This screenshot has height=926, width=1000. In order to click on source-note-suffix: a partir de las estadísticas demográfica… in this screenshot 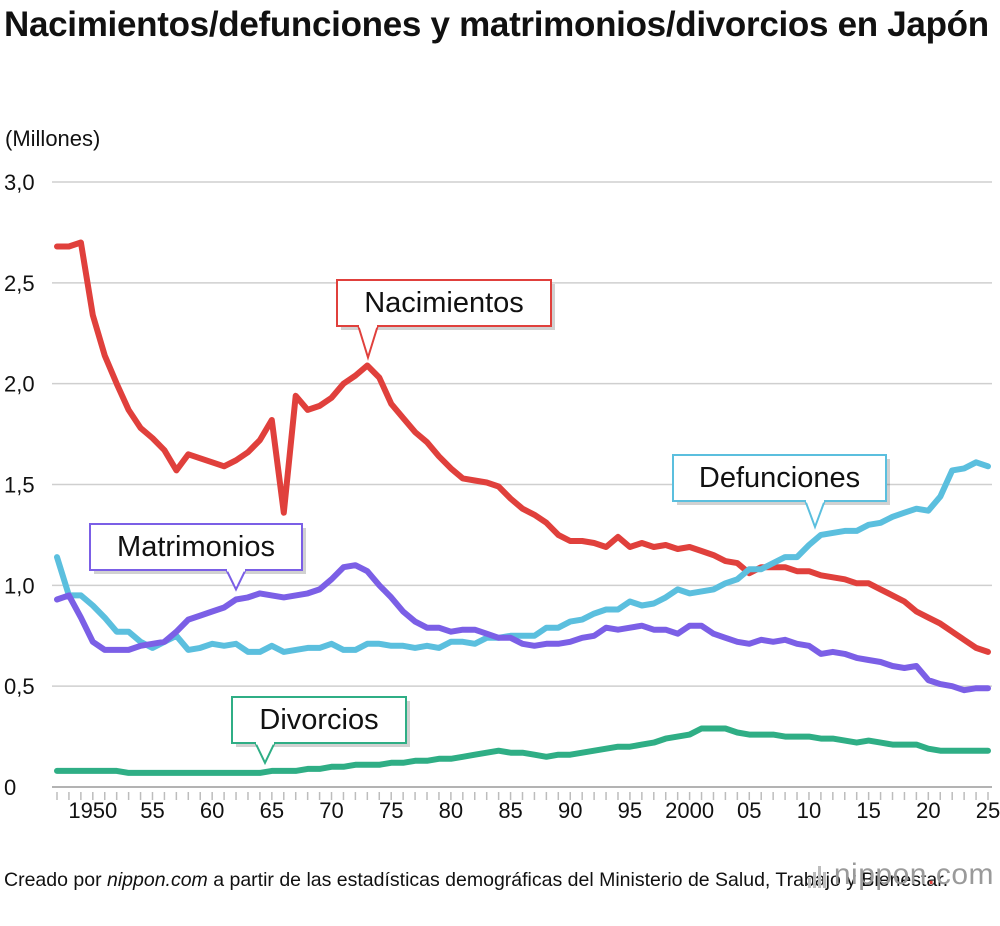, I will do `click(578, 880)`.